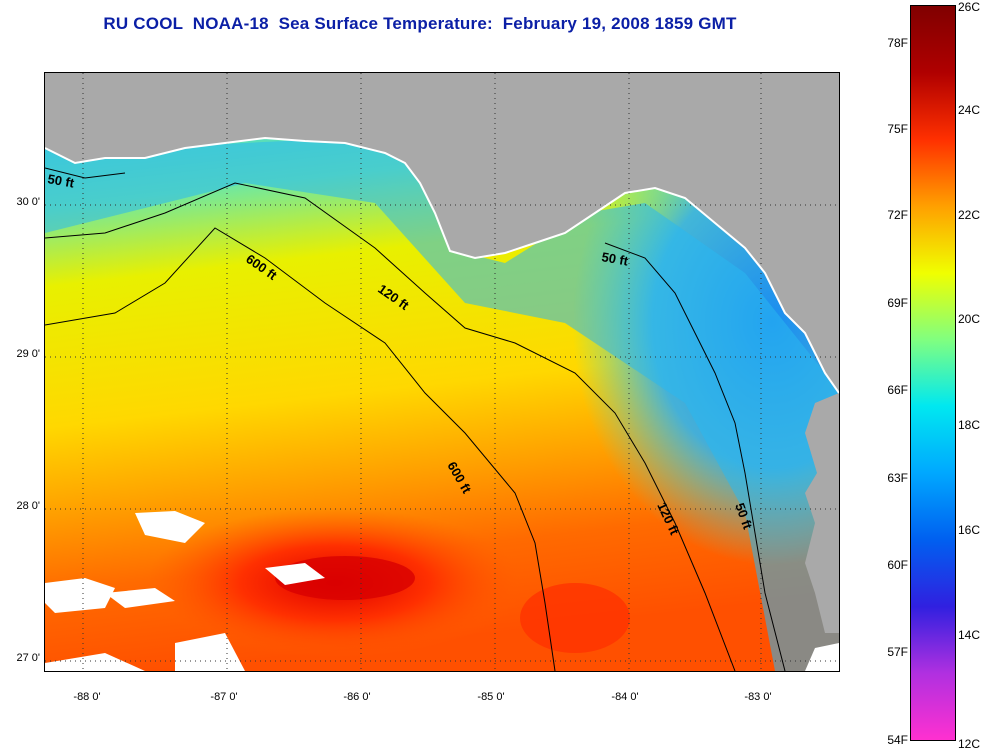 The height and width of the screenshot is (754, 992). I want to click on isobath-50ft-west, so click(85, 173).